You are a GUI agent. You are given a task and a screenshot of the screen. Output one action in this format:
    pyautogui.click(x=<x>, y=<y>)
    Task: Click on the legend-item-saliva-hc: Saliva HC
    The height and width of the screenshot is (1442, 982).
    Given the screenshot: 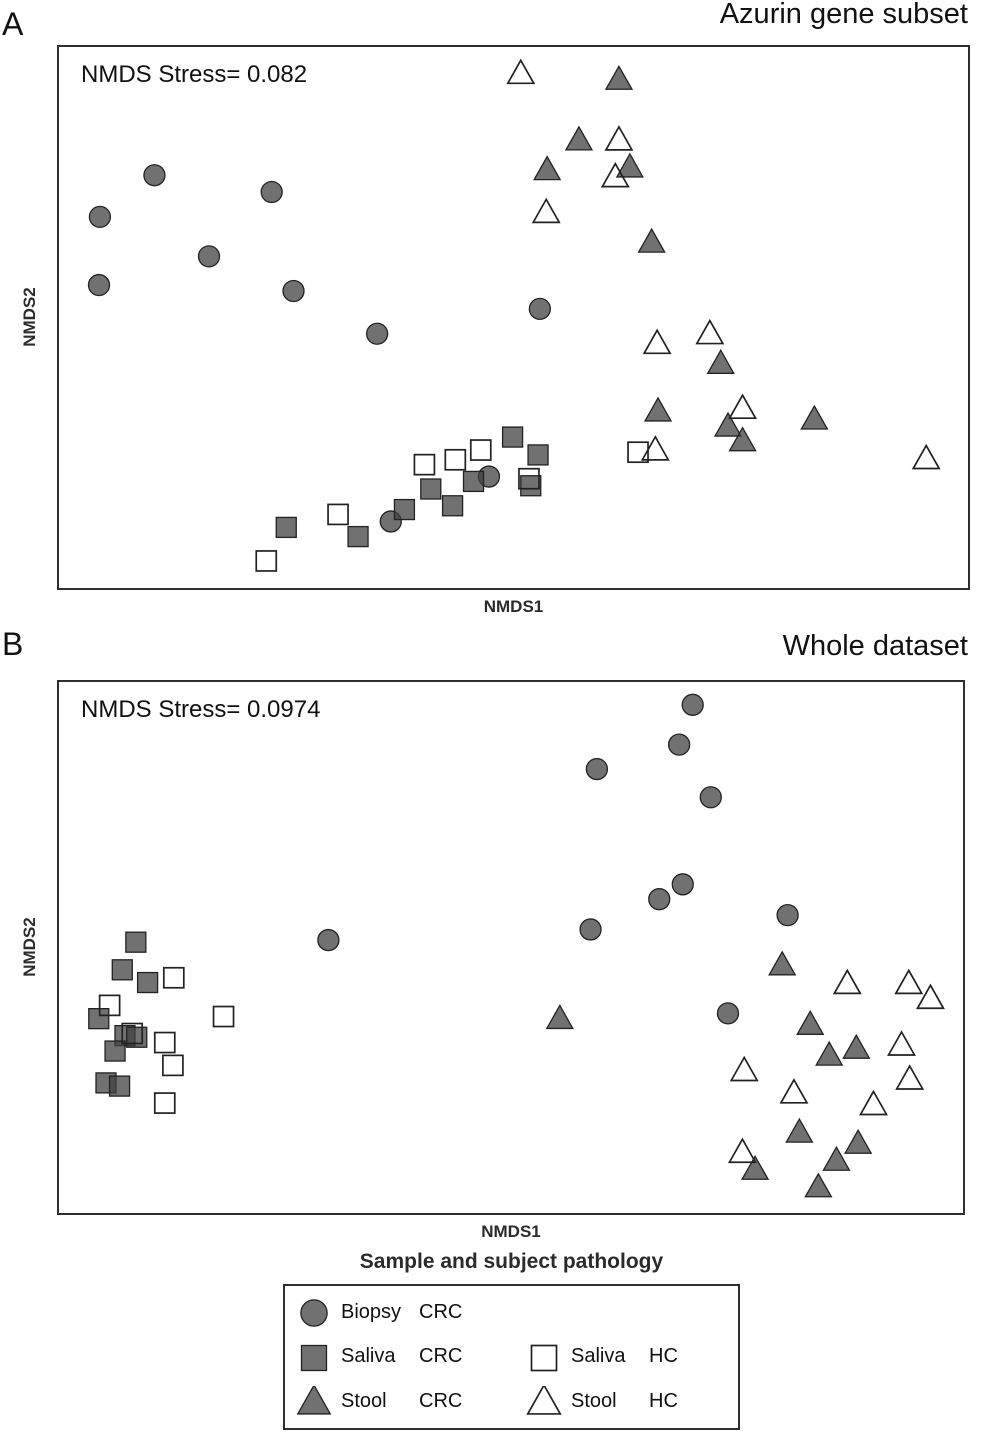 What is the action you would take?
    pyautogui.click(x=631, y=1357)
    